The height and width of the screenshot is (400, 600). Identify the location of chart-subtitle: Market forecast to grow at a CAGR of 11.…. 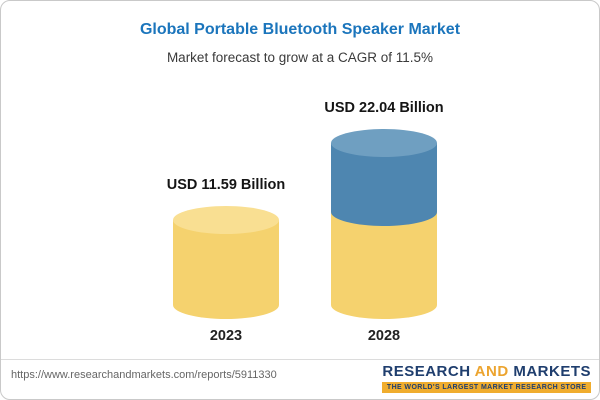
(300, 57).